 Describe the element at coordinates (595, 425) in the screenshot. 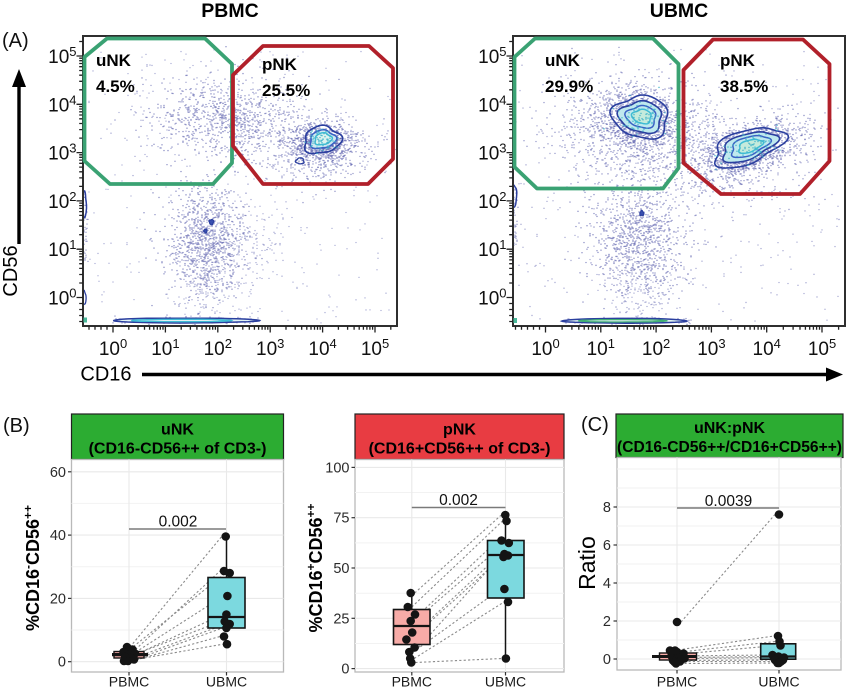

I see `svg-text: (C)` at that location.